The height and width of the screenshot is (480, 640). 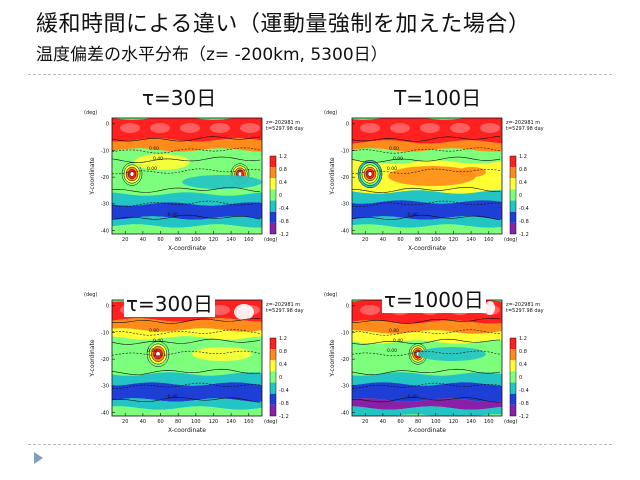 I want to click on x-tick-label: 60, so click(x=400, y=240).